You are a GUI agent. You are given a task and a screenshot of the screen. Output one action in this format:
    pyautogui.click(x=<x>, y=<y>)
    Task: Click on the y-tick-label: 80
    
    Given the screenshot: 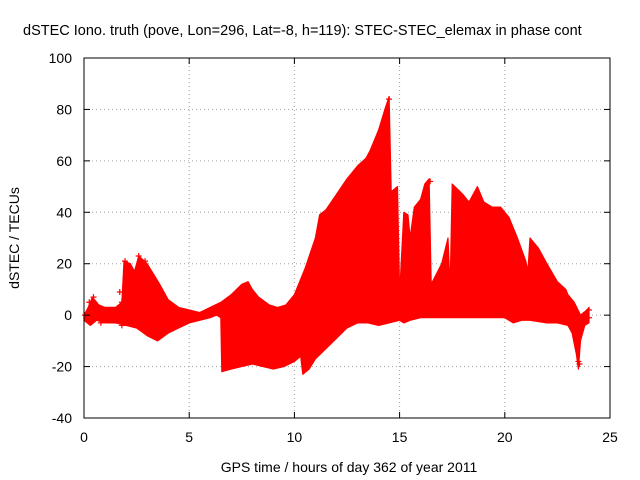 What is the action you would take?
    pyautogui.click(x=64, y=109)
    